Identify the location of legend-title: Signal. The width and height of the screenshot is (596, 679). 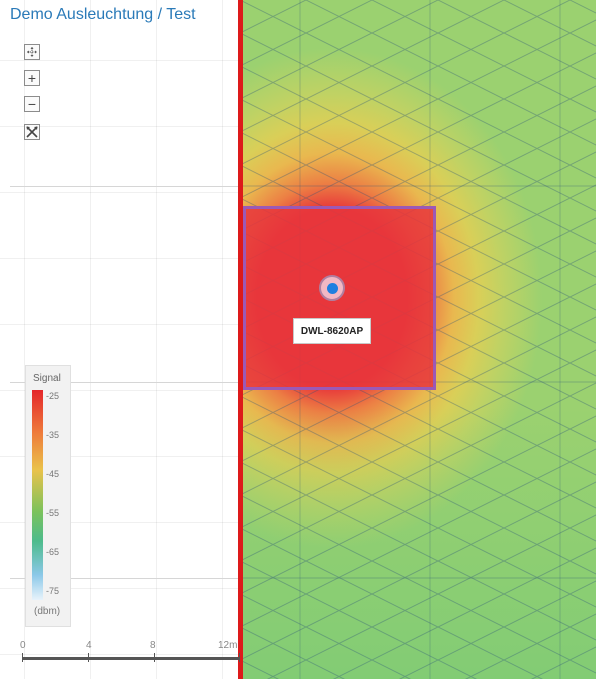
(47, 378).